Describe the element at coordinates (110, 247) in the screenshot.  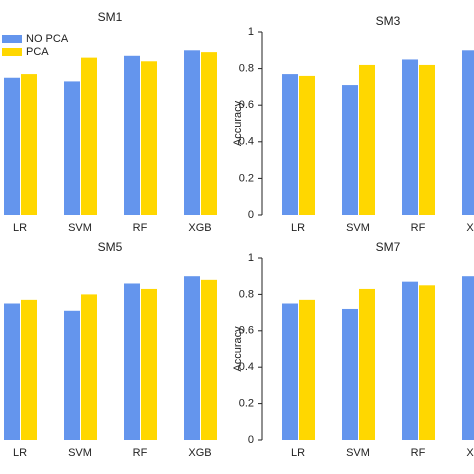
I see `chart-title: SM5` at that location.